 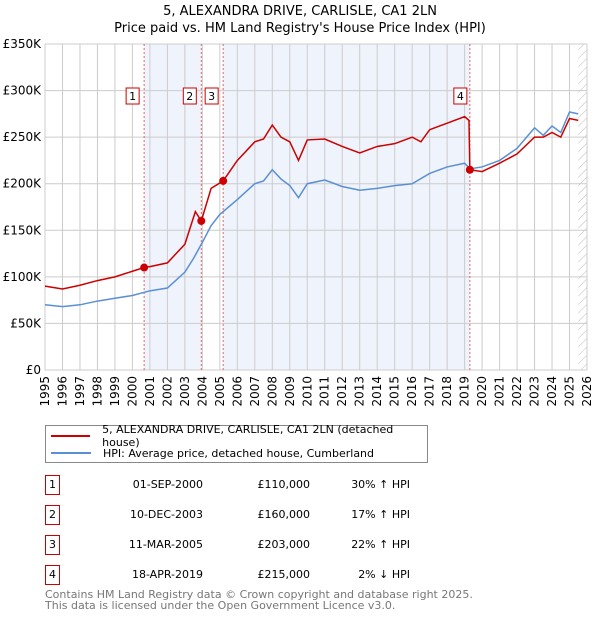 I want to click on sale-row: 2 10-DEC-2003 £160,000 17% ↑ HPI, so click(x=255, y=515).